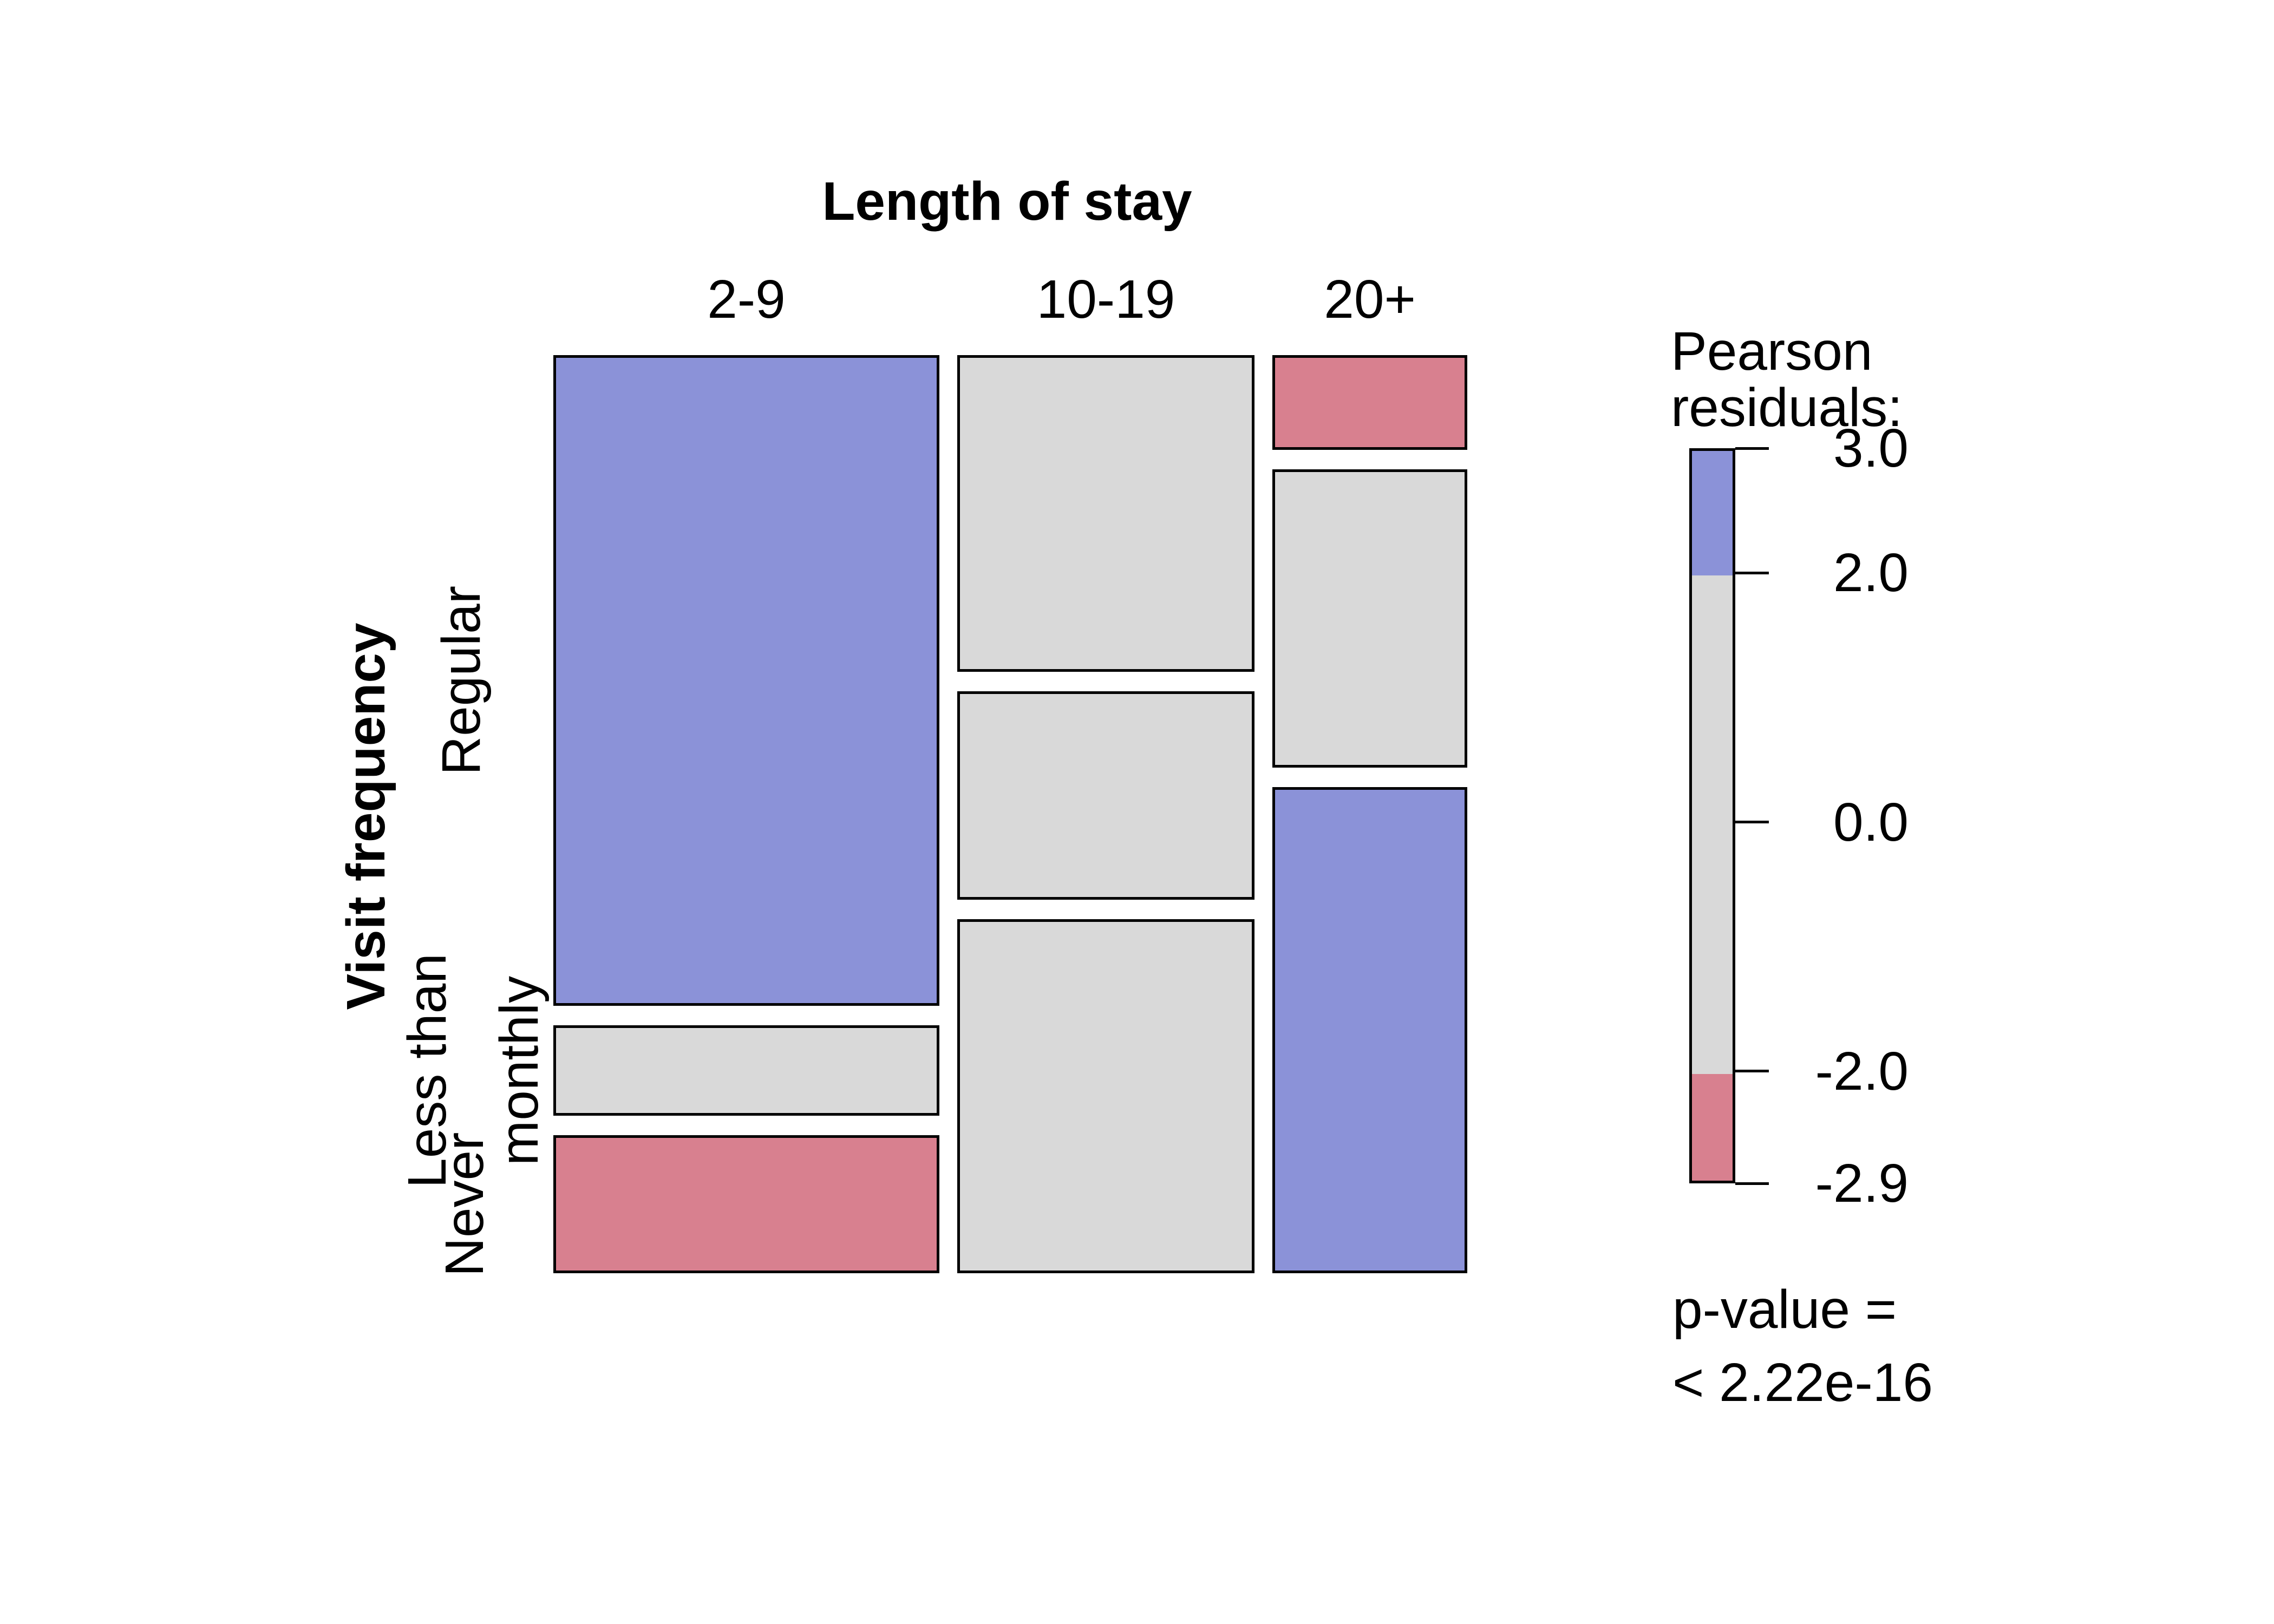  What do you see at coordinates (1803, 1383) in the screenshot?
I see `p-value-line: < 2.22e-16` at bounding box center [1803, 1383].